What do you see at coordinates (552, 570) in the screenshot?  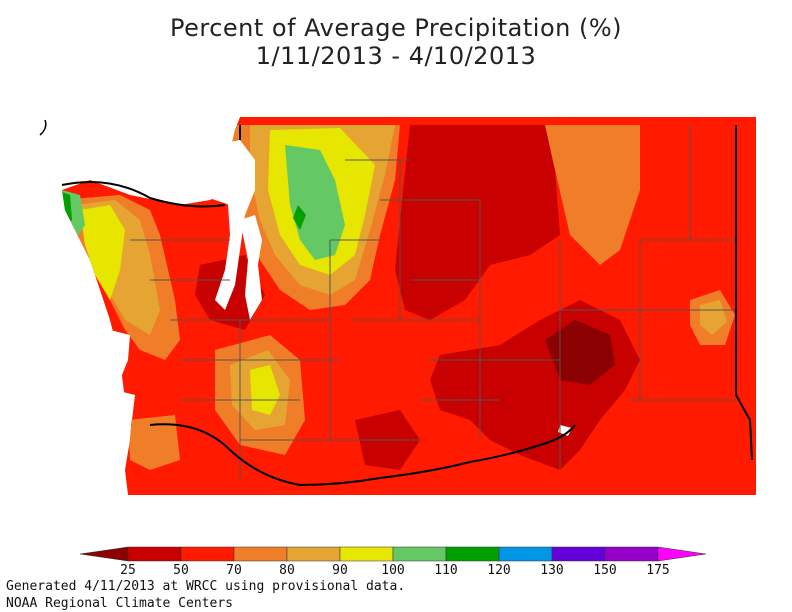 I see `legend-tick-label: 130` at bounding box center [552, 570].